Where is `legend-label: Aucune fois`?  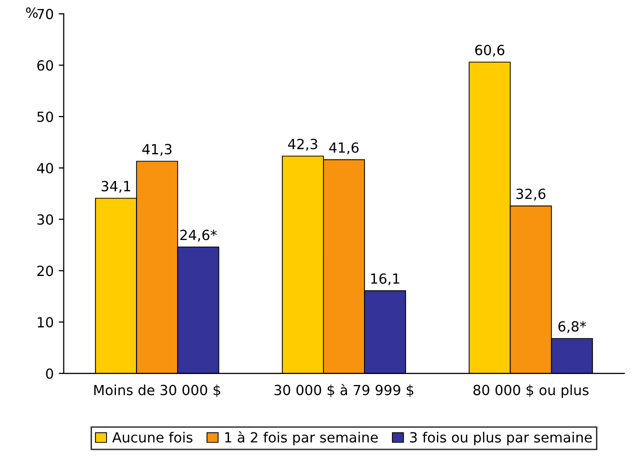 legend-label: Aucune fois is located at coordinates (152, 437).